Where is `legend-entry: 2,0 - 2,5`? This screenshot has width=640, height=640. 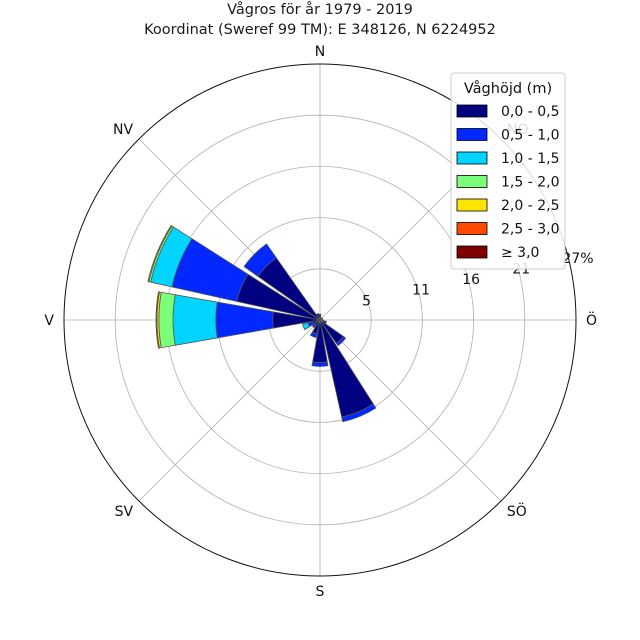 legend-entry: 2,0 - 2,5 is located at coordinates (530, 206).